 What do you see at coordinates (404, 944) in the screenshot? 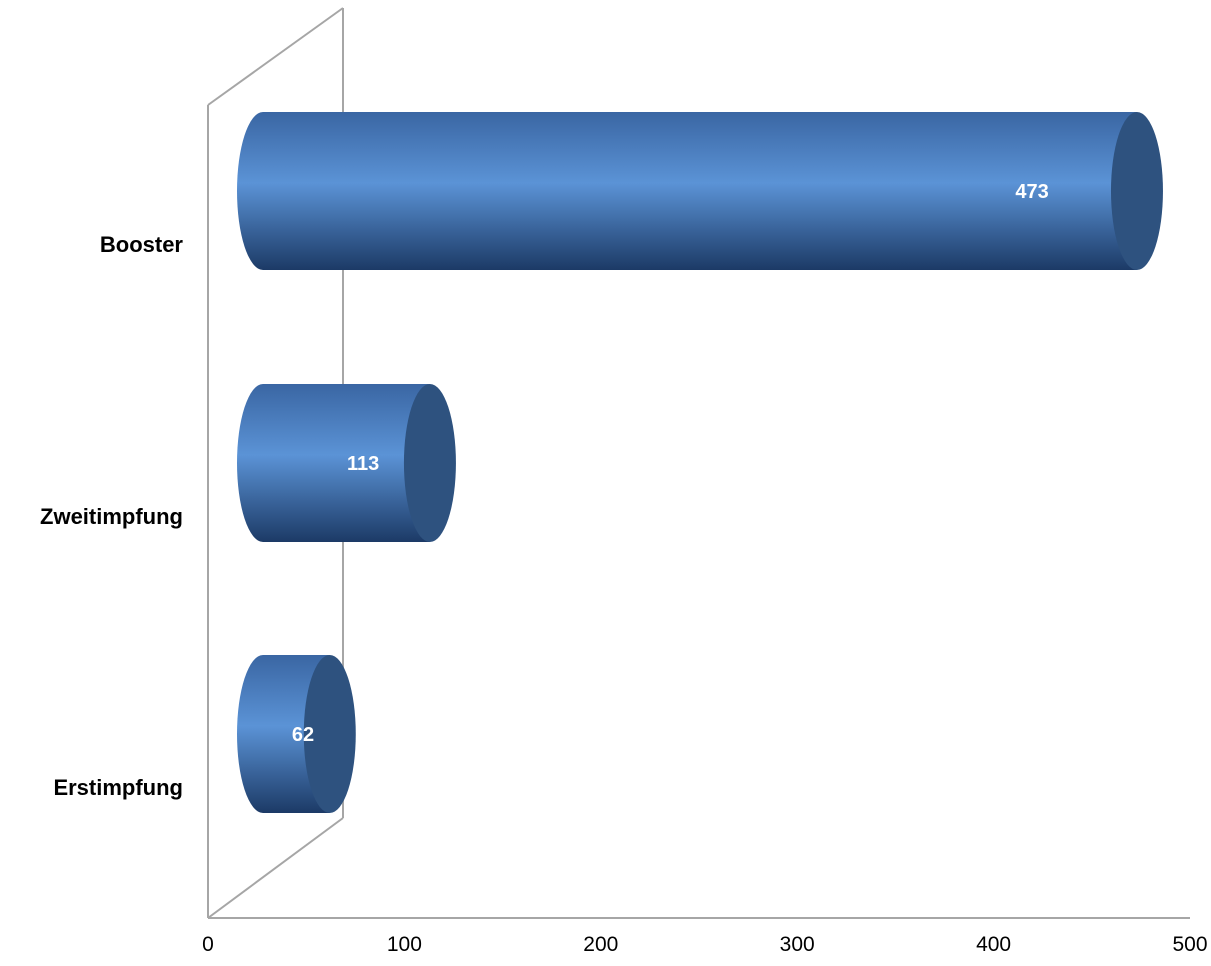
I see `x-tick-label-100: 100` at bounding box center [404, 944].